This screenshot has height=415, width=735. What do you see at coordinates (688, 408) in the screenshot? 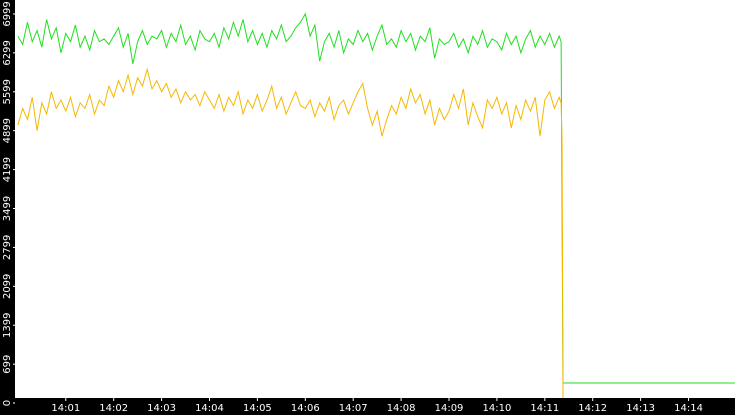
I see `x-tick-label: 14:14` at bounding box center [688, 408].